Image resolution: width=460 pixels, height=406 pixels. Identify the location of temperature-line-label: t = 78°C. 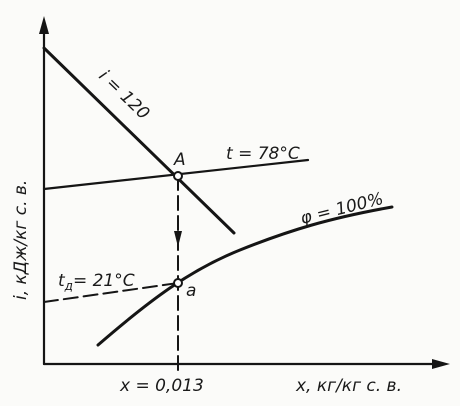
(263, 154).